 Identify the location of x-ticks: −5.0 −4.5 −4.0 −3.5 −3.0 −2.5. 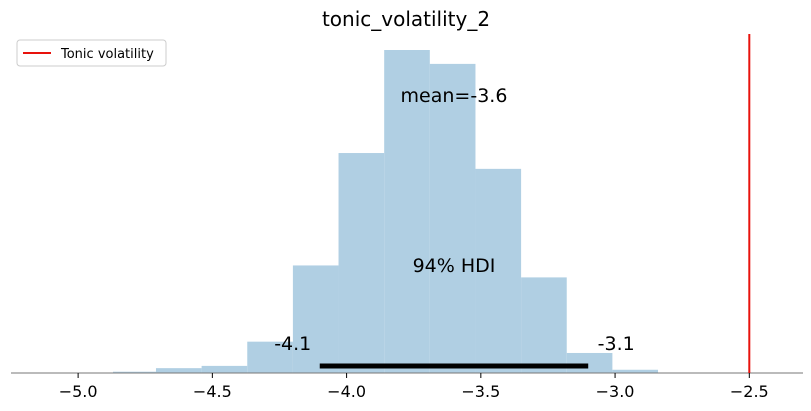
(414, 387).